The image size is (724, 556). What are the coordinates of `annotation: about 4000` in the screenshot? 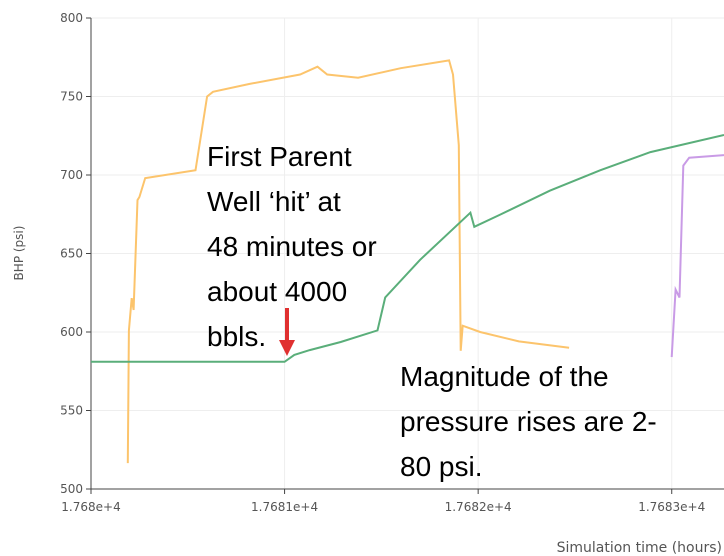 It's located at (277, 291).